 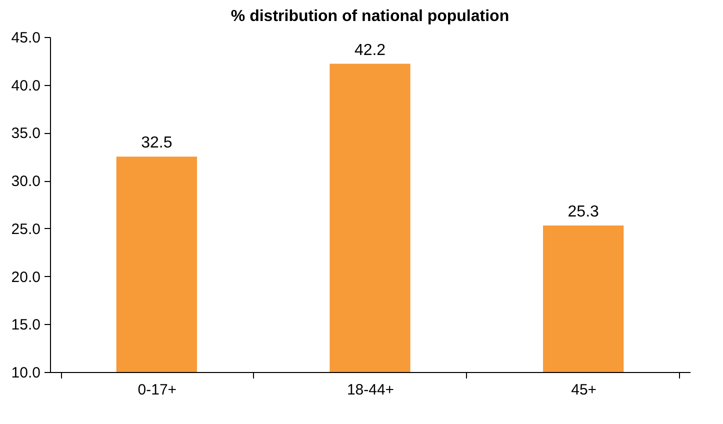 What do you see at coordinates (25, 85) in the screenshot?
I see `y-tick-label: 40.0` at bounding box center [25, 85].